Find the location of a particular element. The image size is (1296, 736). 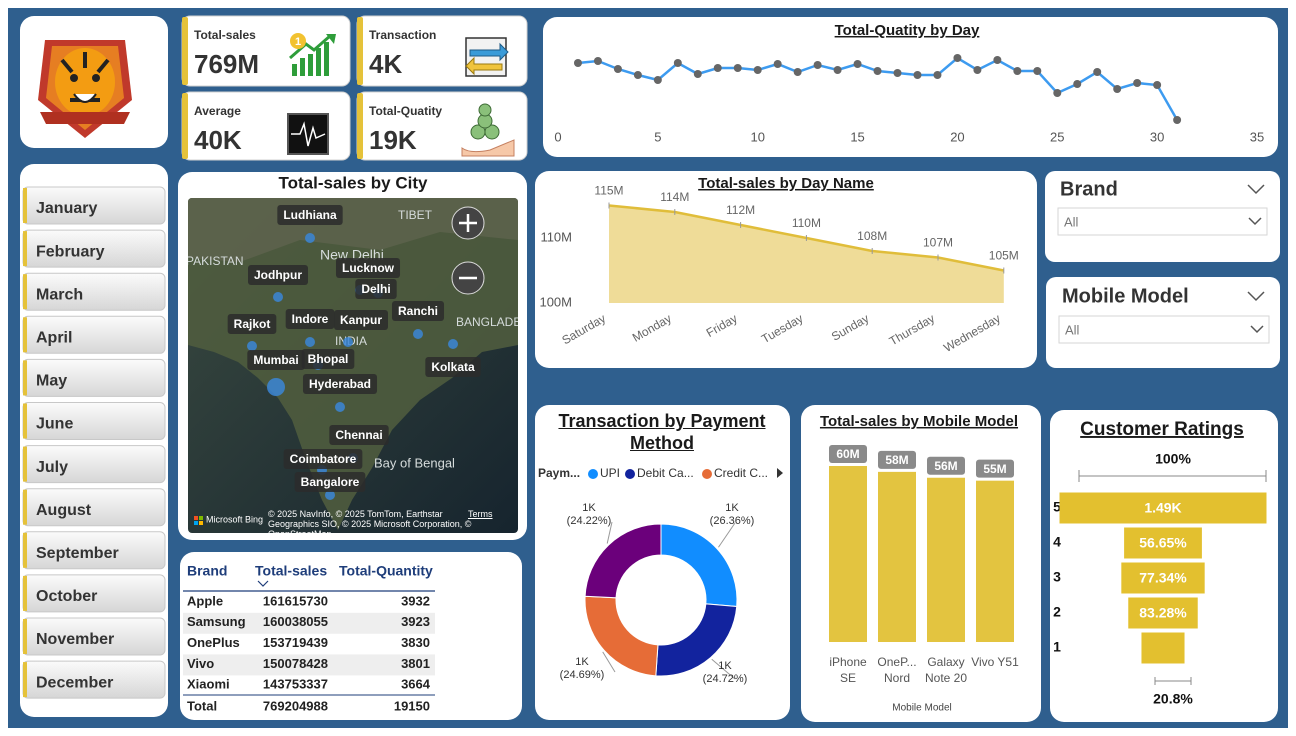

city-label: Delhi is located at coordinates (375, 289).